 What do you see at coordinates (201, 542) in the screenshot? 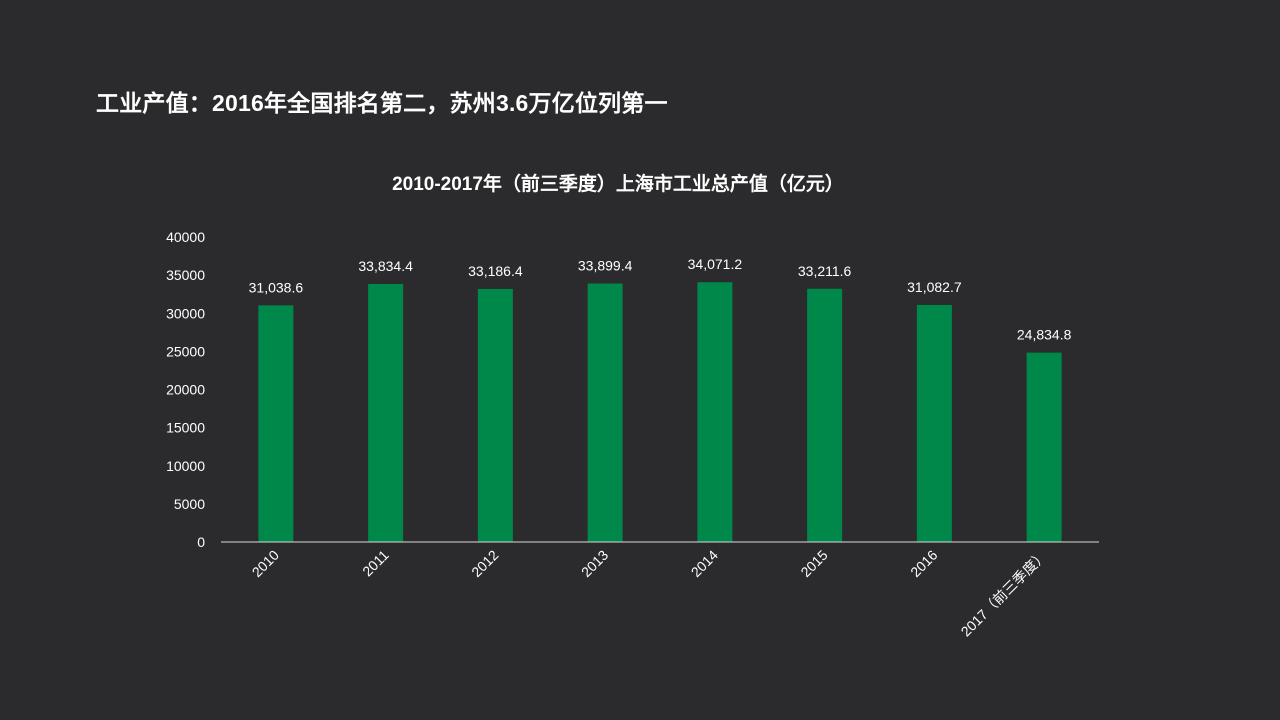
I see `y-tick-label: 0` at bounding box center [201, 542].